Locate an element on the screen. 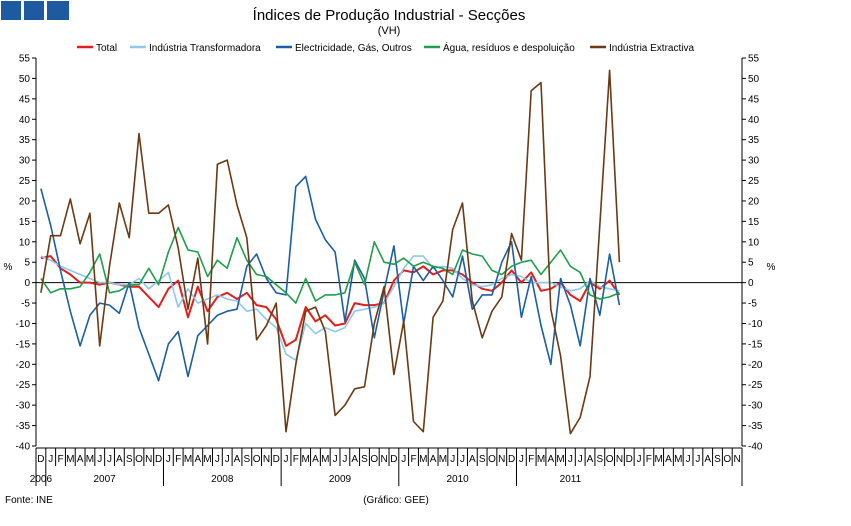 The width and height of the screenshot is (851, 526). source-note: Fonte: INE is located at coordinates (29, 500).